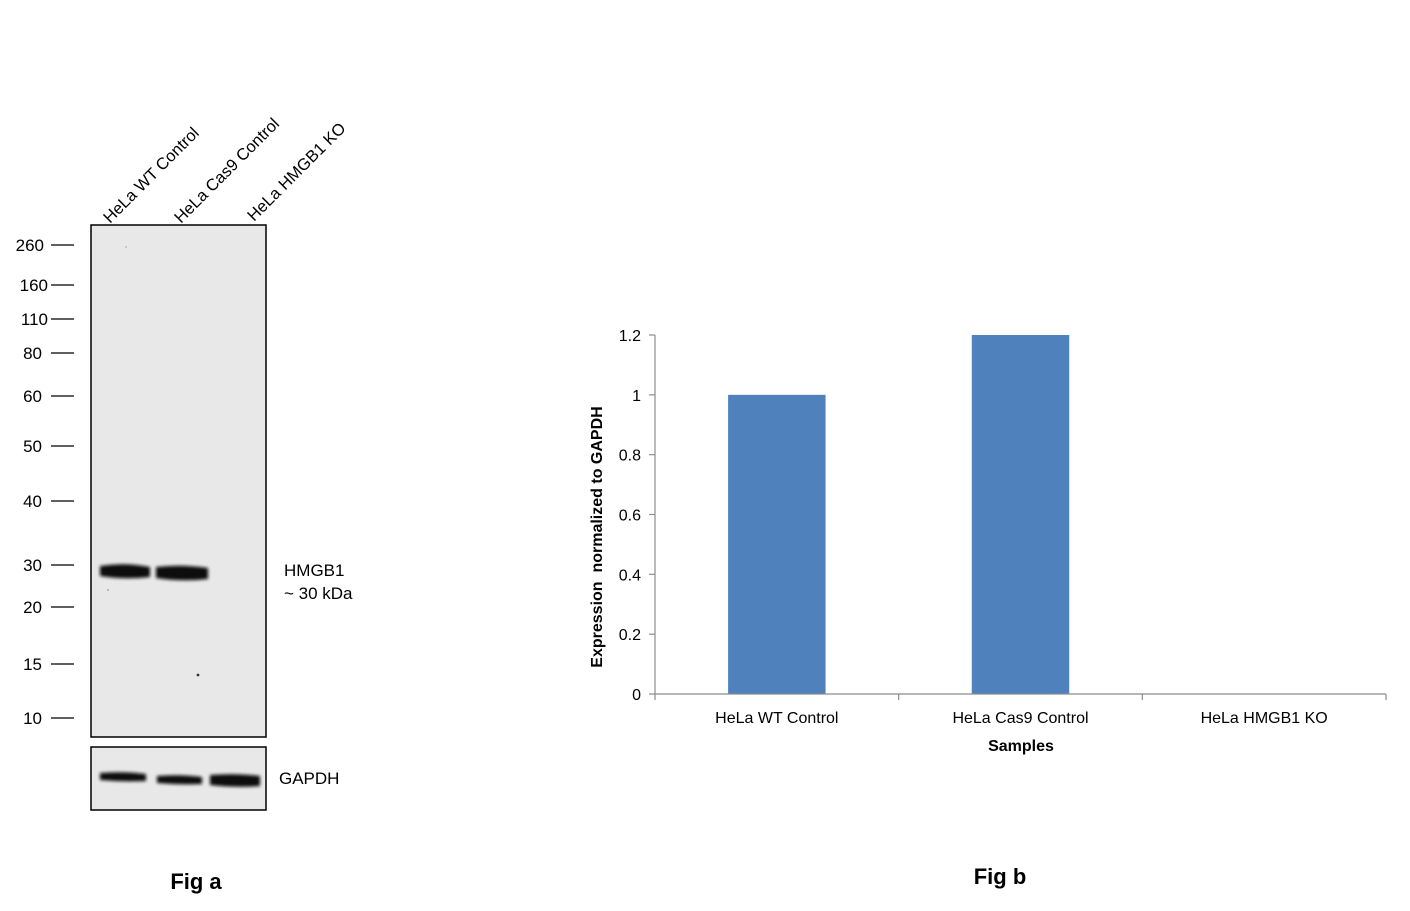 Image resolution: width=1410 pixels, height=911 pixels. What do you see at coordinates (630, 456) in the screenshot?
I see `y-tick-label: 0.8` at bounding box center [630, 456].